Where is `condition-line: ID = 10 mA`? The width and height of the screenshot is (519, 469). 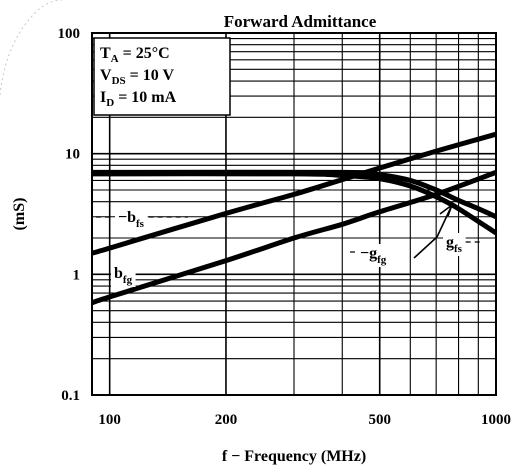 condition-line: ID = 10 mA is located at coordinates (138, 99).